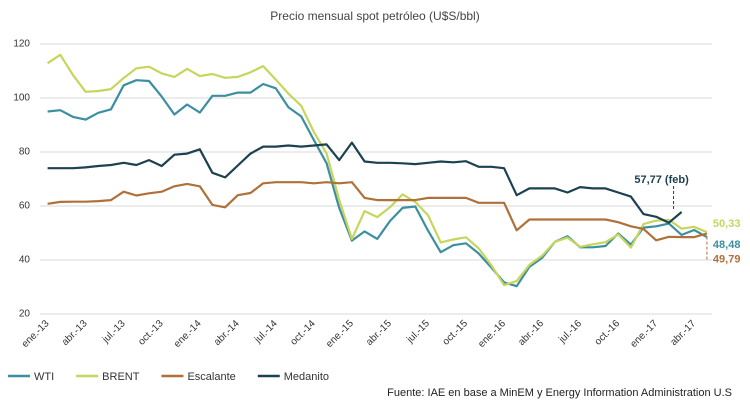 Image resolution: width=750 pixels, height=405 pixels. I want to click on x-tick-label: jul.-15, so click(418, 332).